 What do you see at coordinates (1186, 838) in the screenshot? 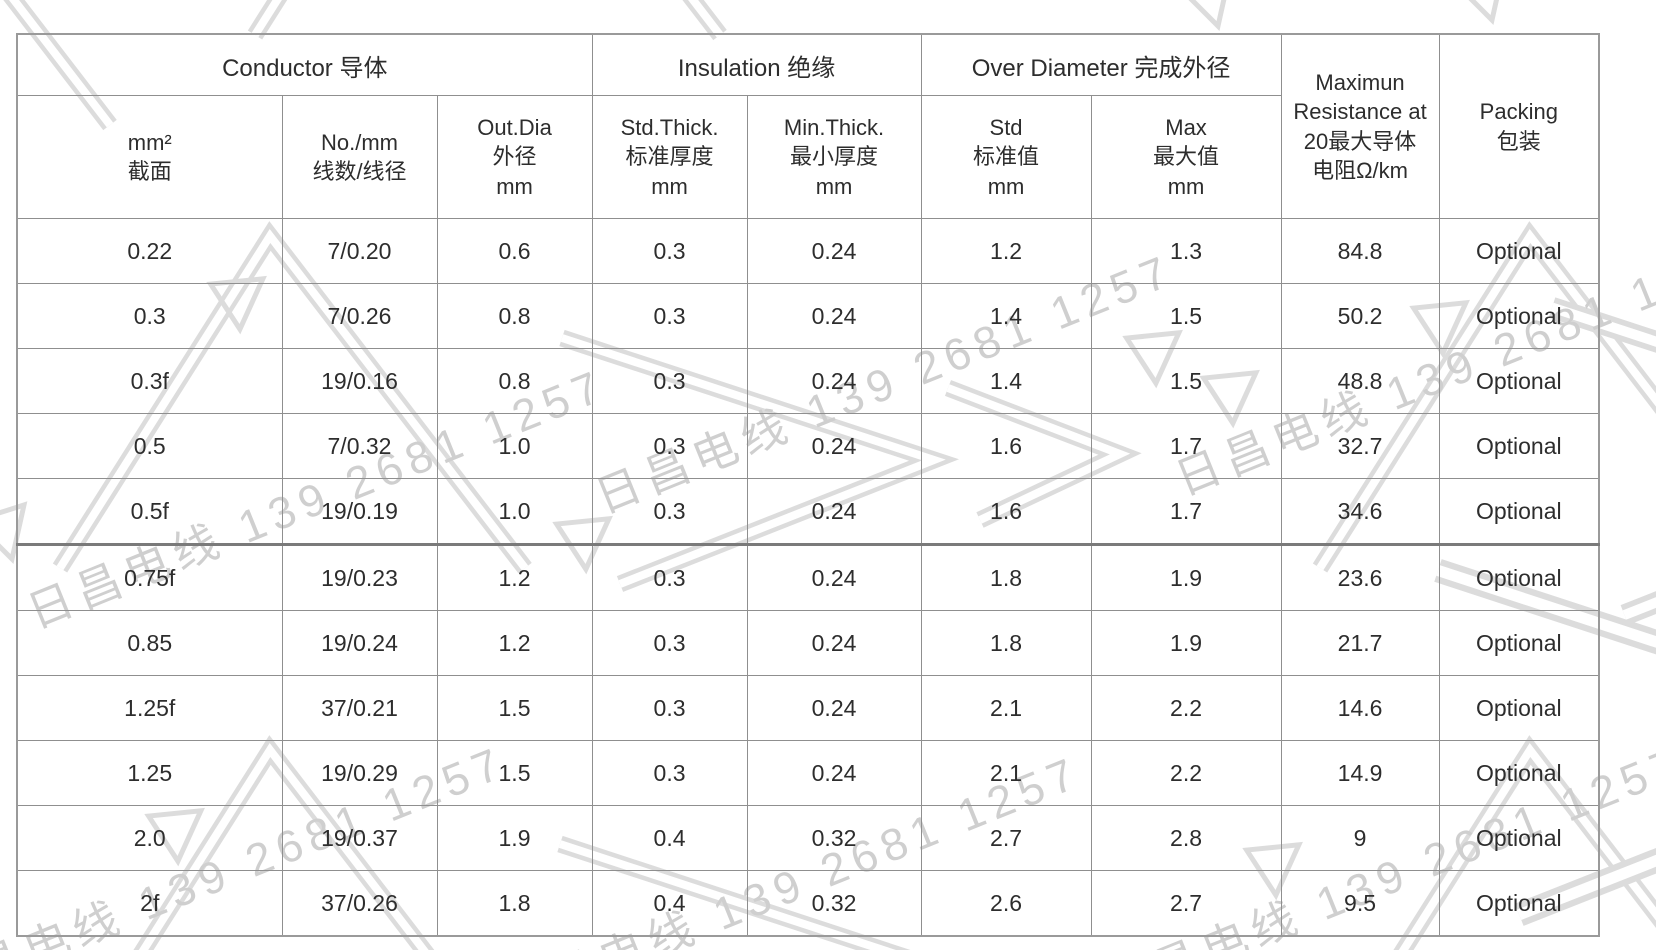
I see `cell: 2.8` at bounding box center [1186, 838].